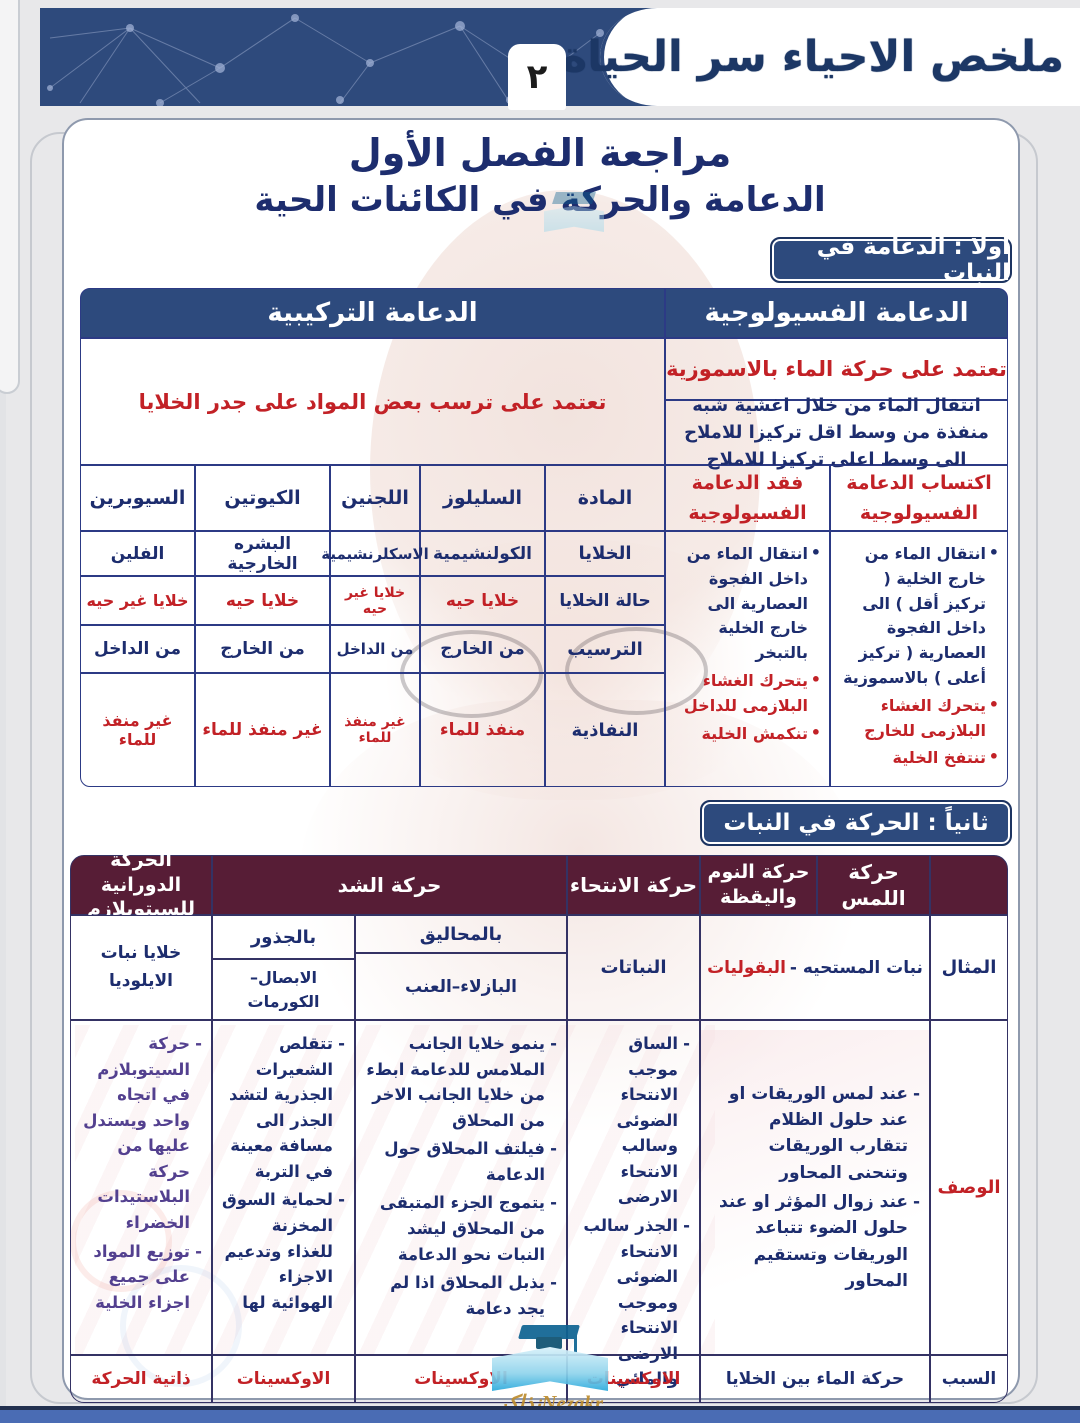 The width and height of the screenshot is (1080, 1423). Describe the element at coordinates (375, 553) in the screenshot. I see `t1-cells-value: الاسكلرنشيمية` at that location.